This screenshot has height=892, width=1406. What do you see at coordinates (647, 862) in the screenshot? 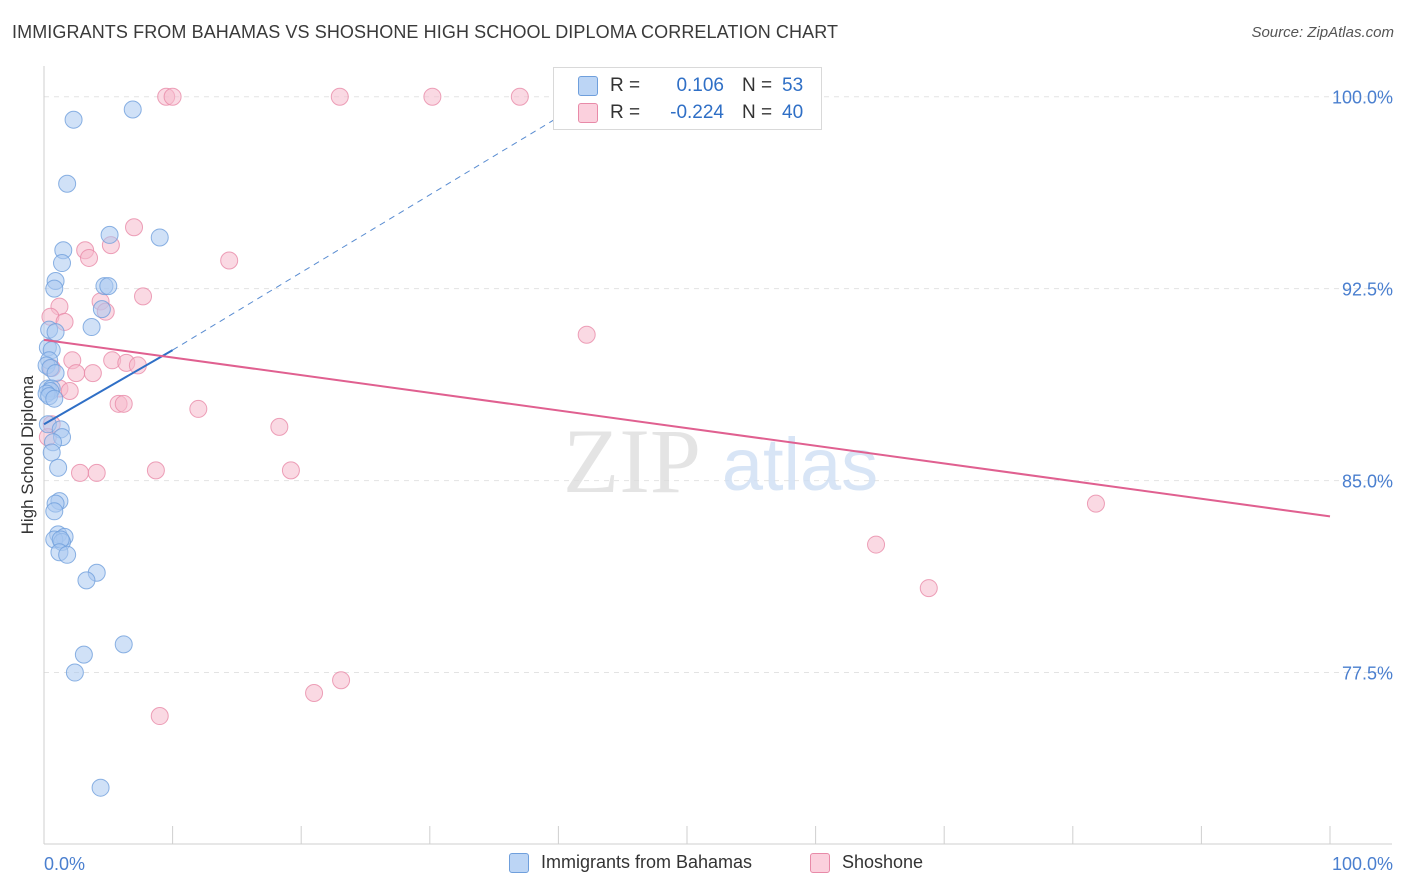
I see `bottom-legend-label: Immigrants from Bahamas` at bounding box center [647, 862].